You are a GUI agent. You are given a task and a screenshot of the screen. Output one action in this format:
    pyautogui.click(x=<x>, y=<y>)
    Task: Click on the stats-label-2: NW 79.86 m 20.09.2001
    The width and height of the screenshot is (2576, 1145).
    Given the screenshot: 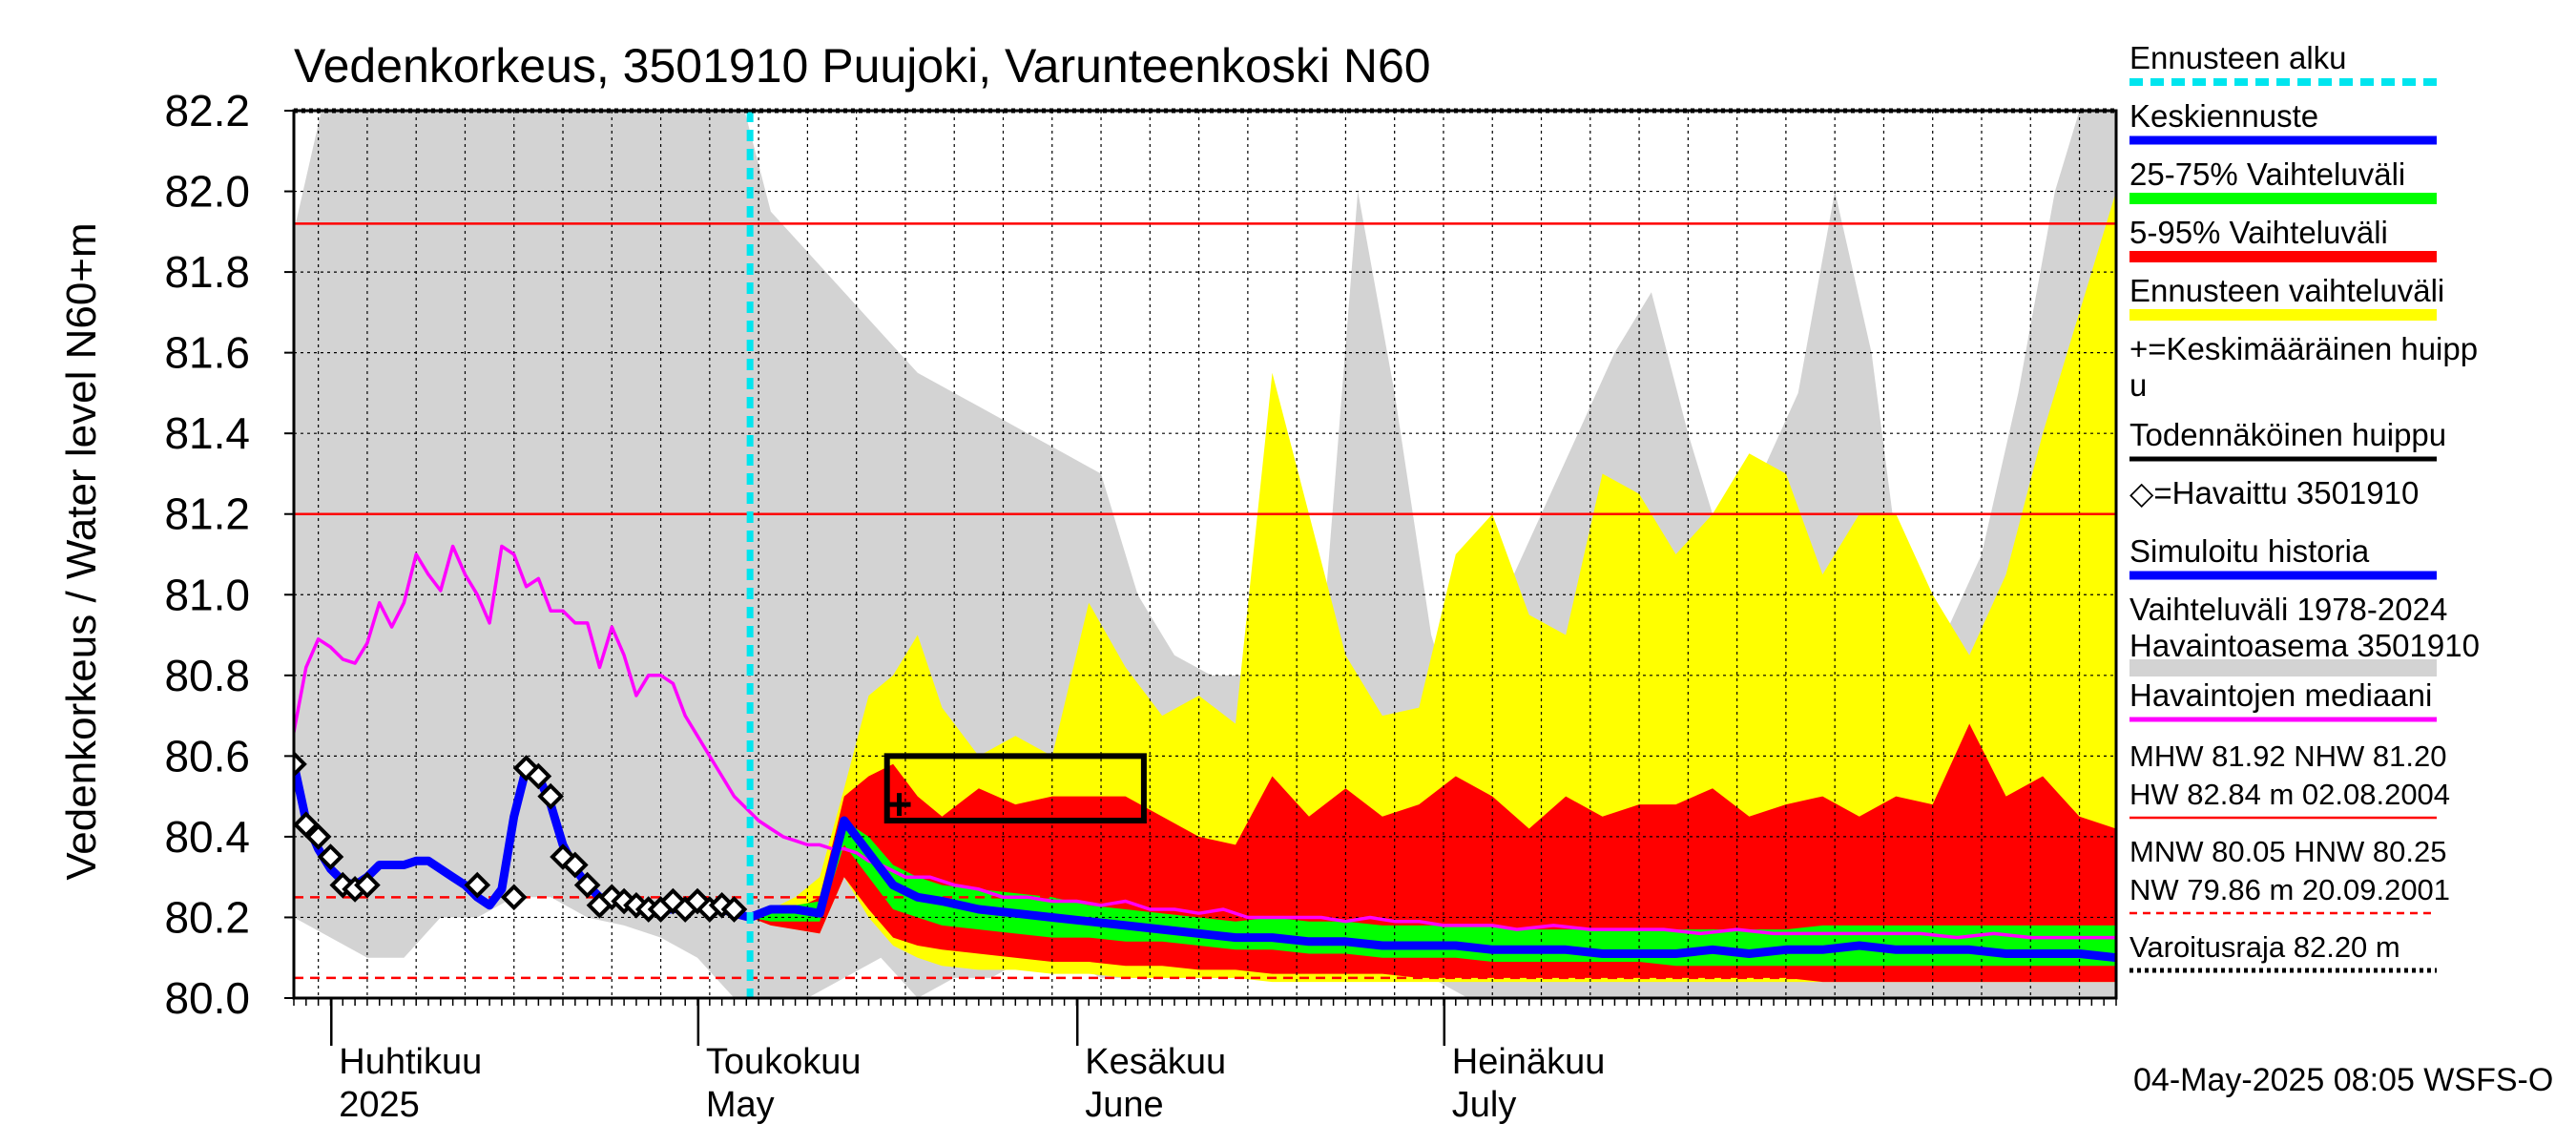 What is the action you would take?
    pyautogui.click(x=2289, y=890)
    